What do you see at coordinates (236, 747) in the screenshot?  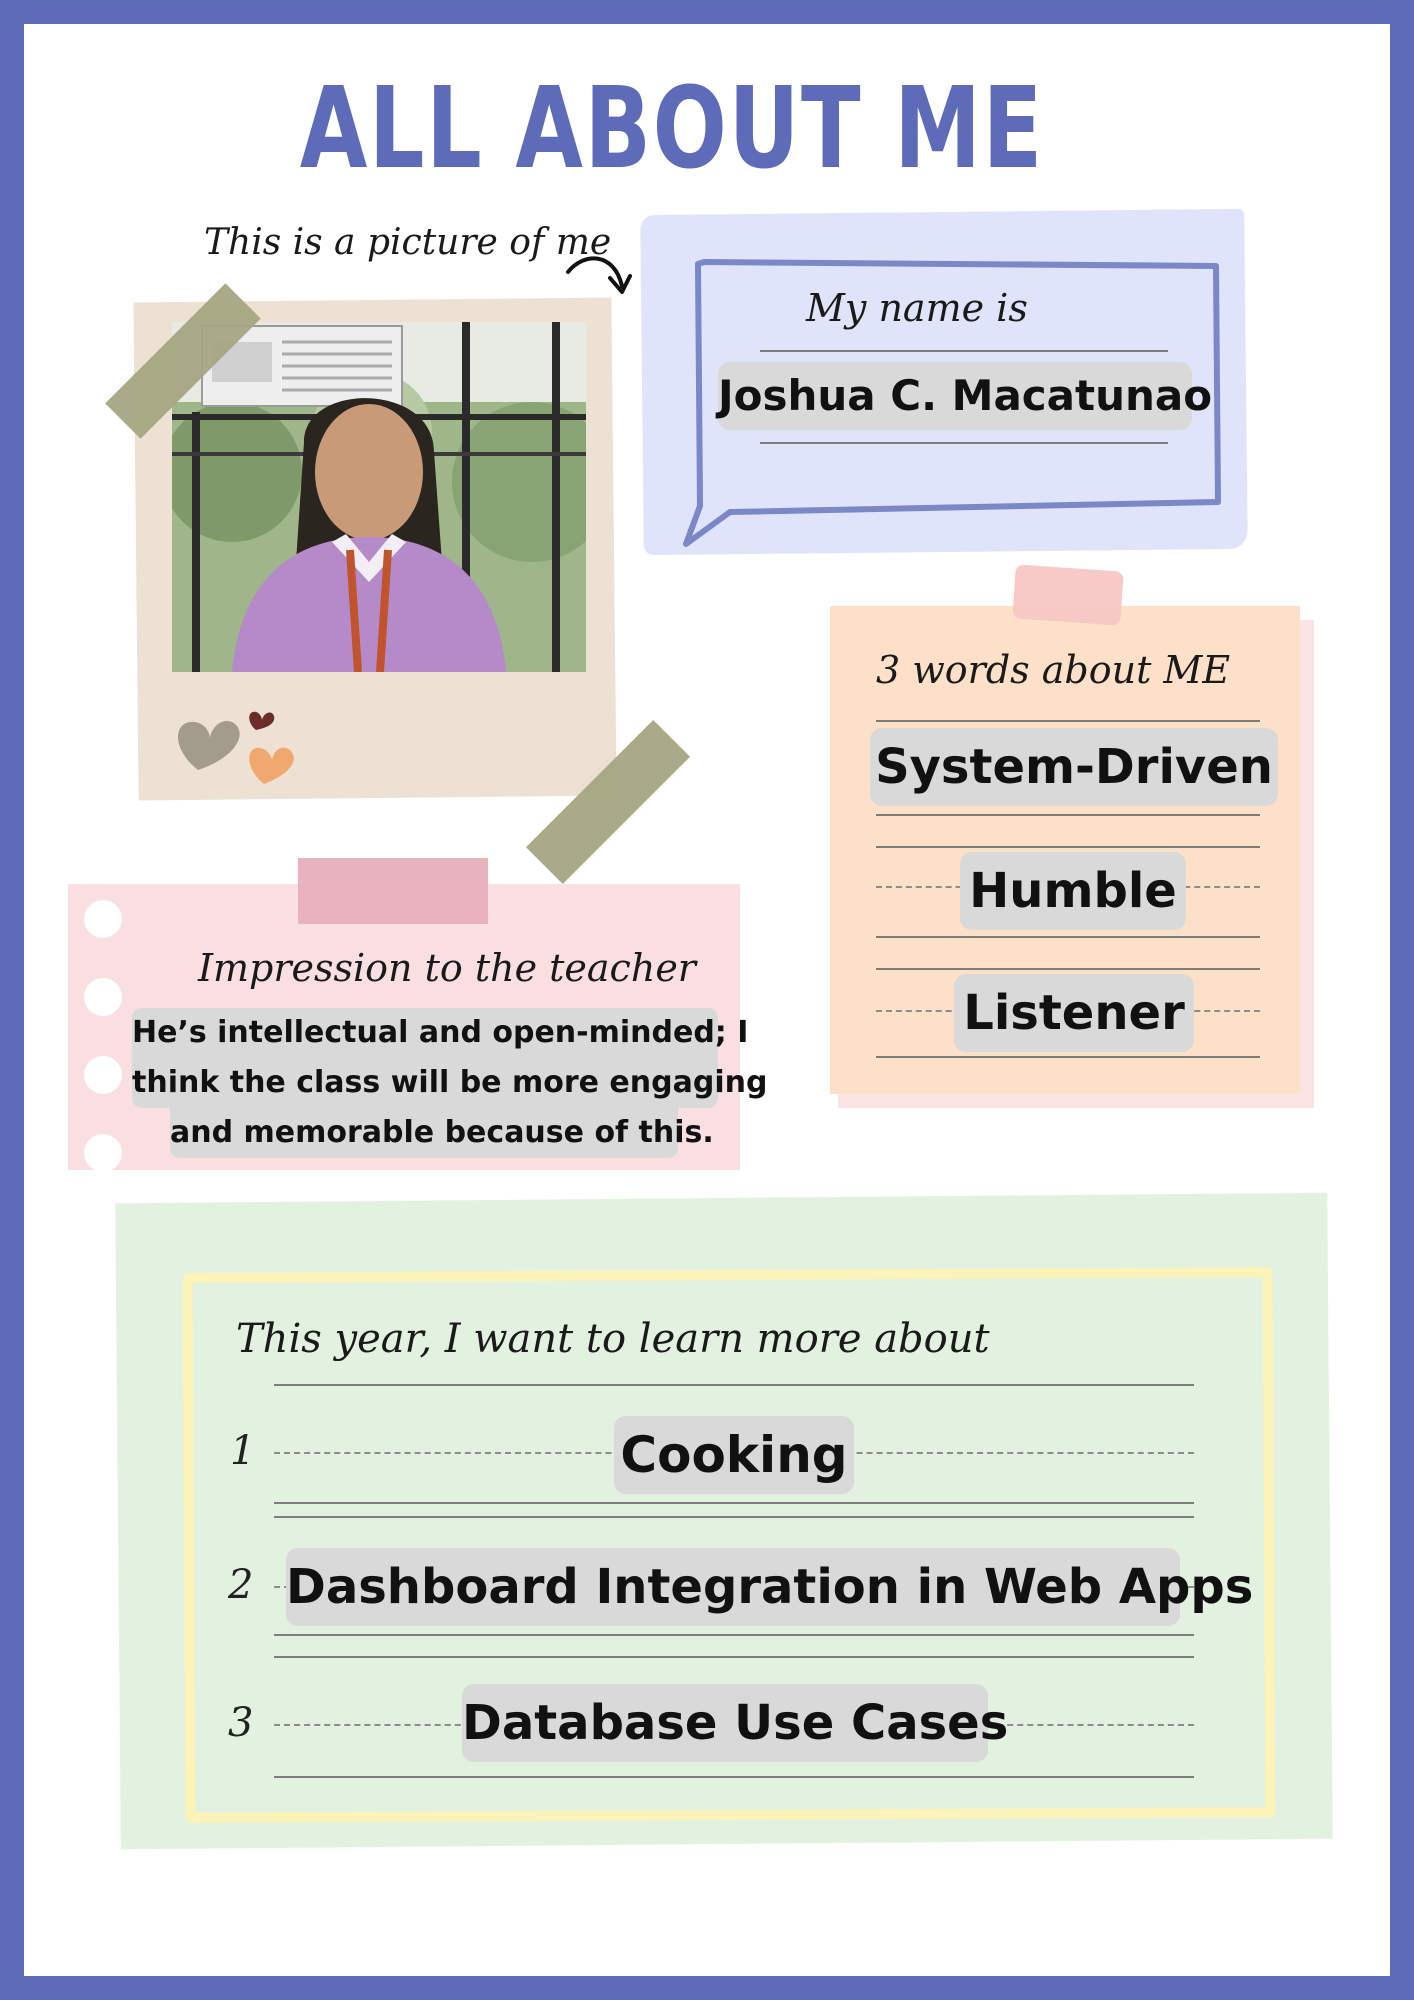 I see `hearts-icon` at bounding box center [236, 747].